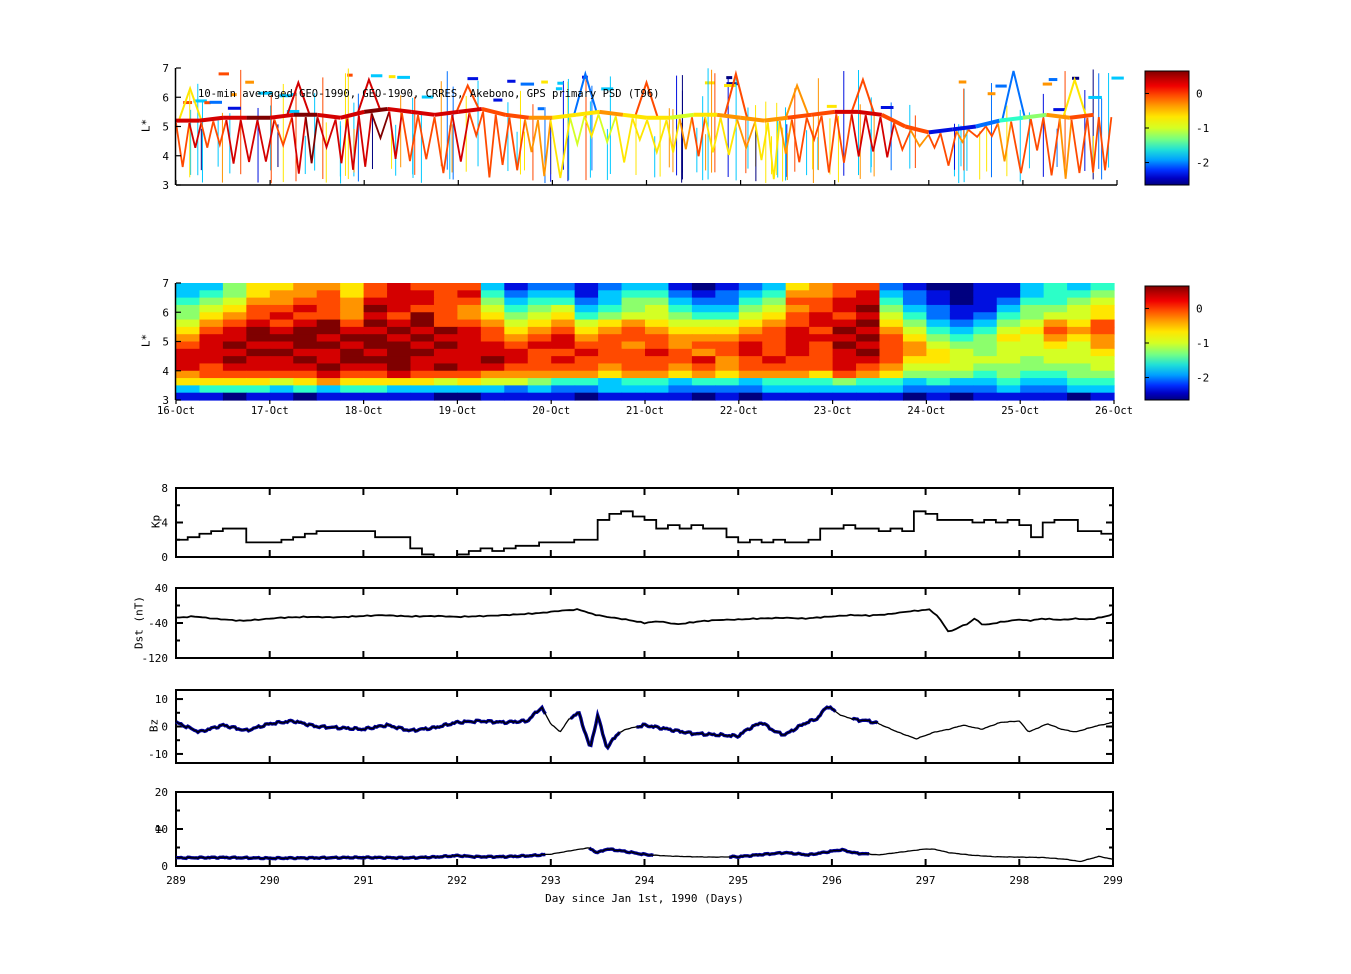 Image resolution: width=1351 pixels, height=974 pixels. What do you see at coordinates (165, 371) in the screenshot?
I see `y-tick-label: 4` at bounding box center [165, 371].